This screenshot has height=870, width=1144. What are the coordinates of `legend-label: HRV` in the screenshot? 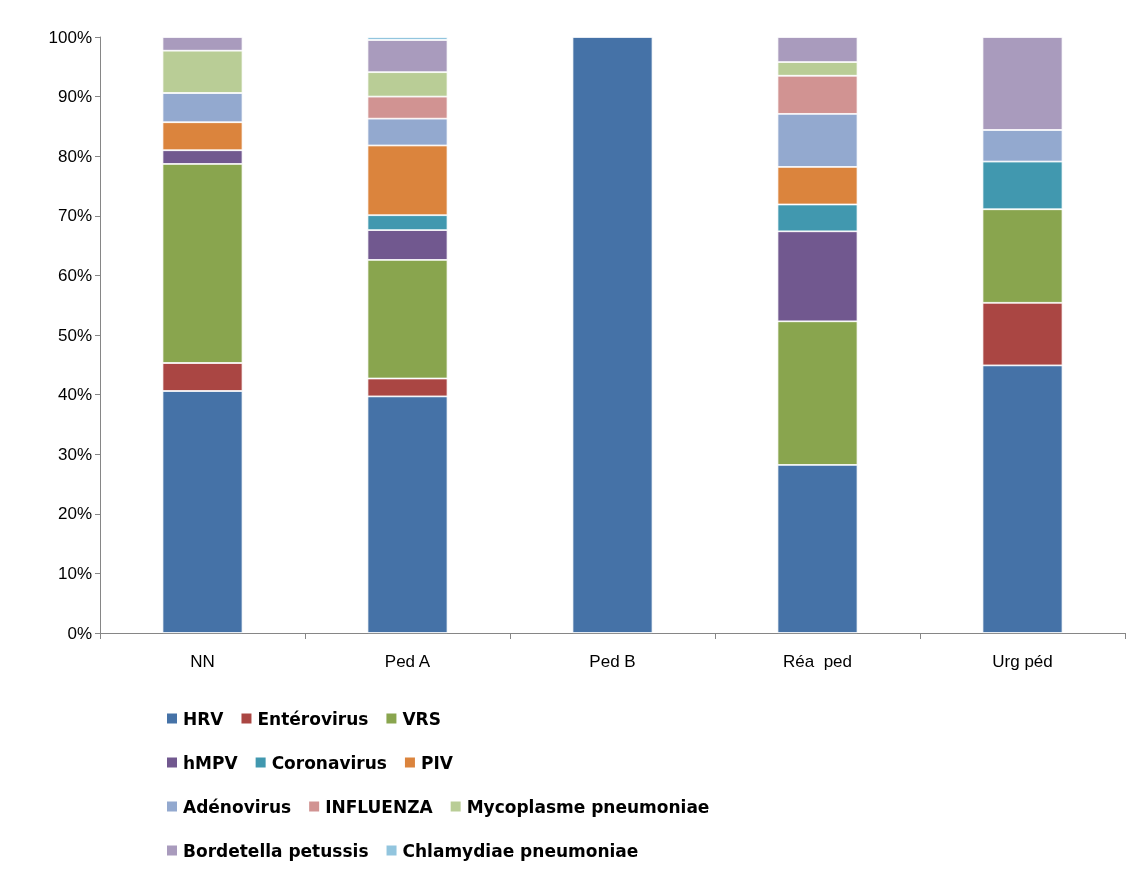 It's located at (204, 718).